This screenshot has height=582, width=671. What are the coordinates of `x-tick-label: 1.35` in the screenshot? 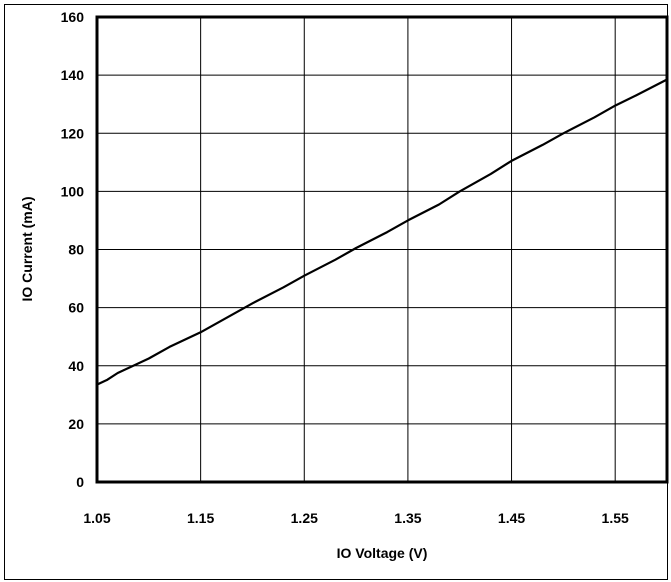 It's located at (407, 518).